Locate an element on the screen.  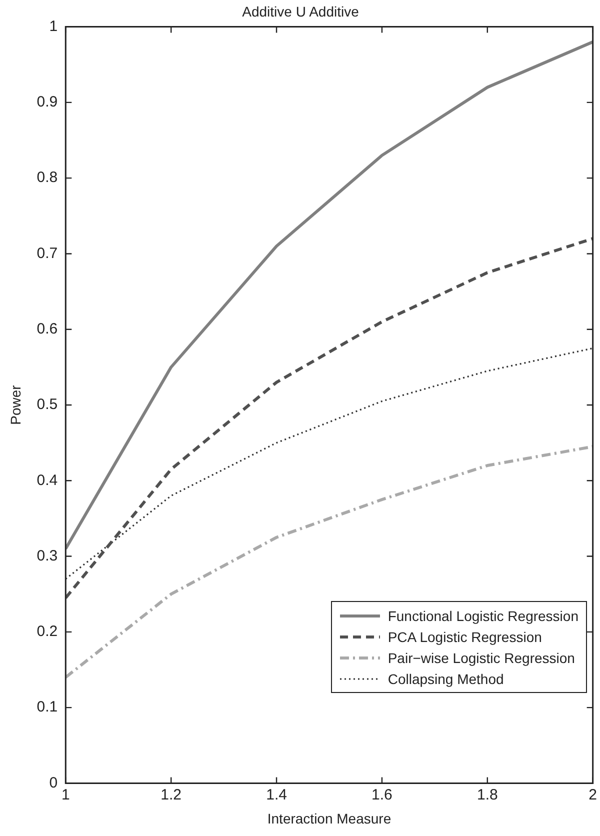
x-tick-label: 1.8 is located at coordinates (487, 795).